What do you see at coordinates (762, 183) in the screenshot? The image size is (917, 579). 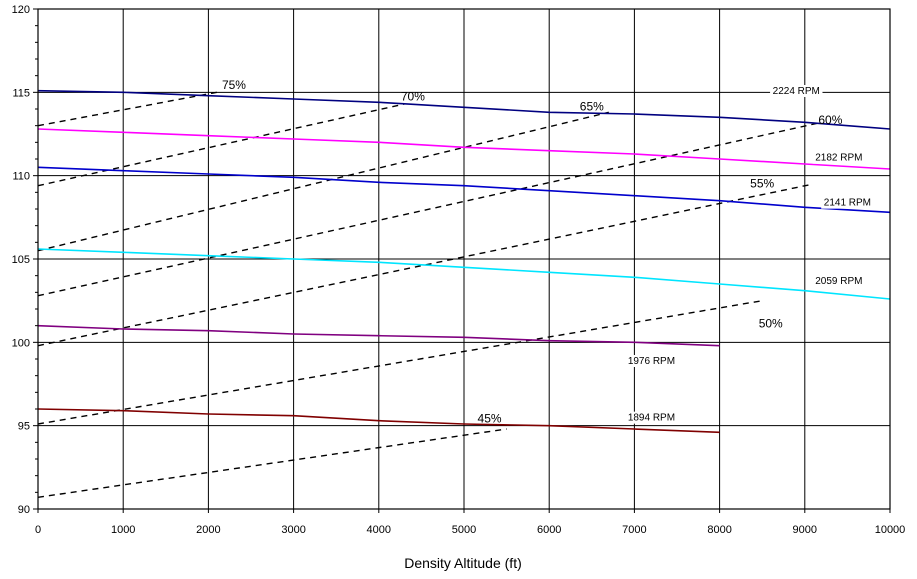 I see `pct-label: 55%` at bounding box center [762, 183].